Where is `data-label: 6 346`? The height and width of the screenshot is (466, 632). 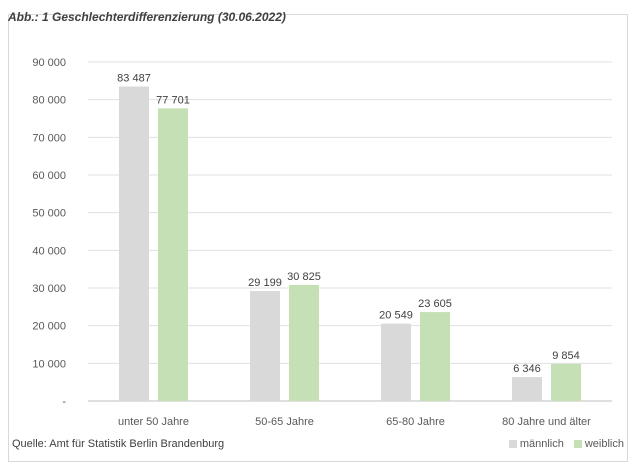
data-label: 6 346 is located at coordinates (527, 369).